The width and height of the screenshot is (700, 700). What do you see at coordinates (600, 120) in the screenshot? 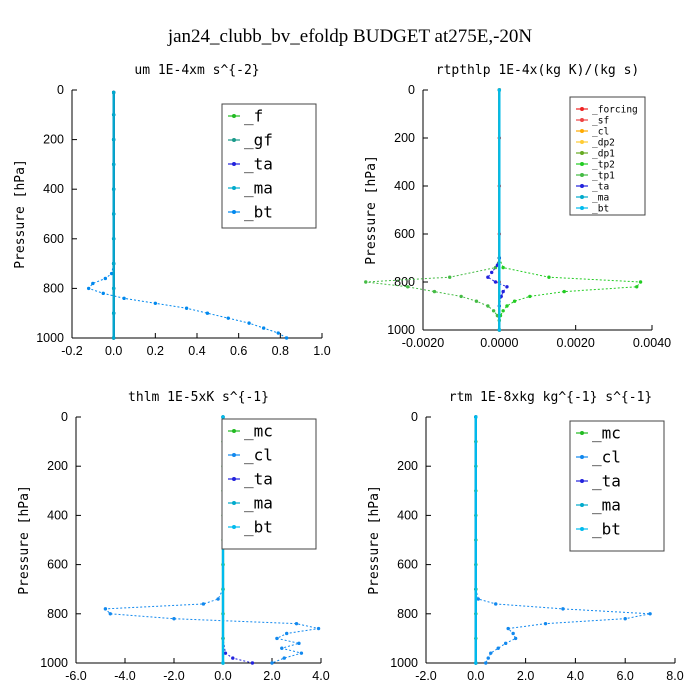
I see `legend-label: _sf` at bounding box center [600, 120].